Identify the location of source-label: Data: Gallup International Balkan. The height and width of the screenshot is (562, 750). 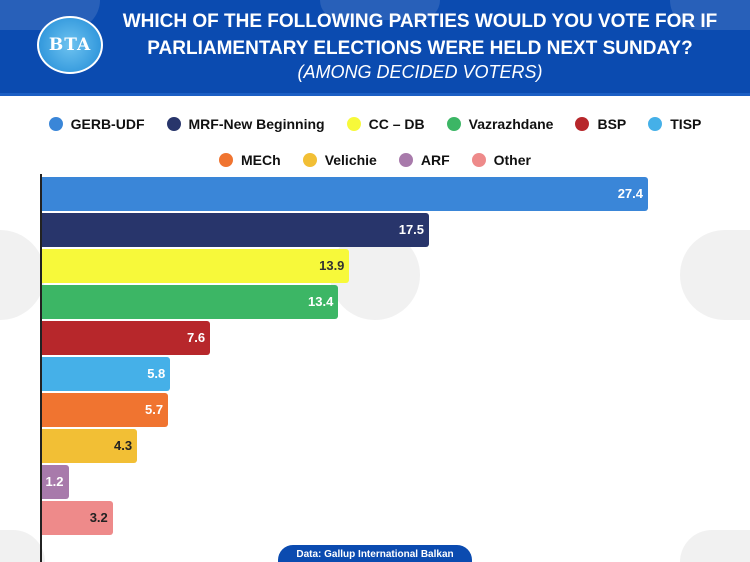
(375, 553).